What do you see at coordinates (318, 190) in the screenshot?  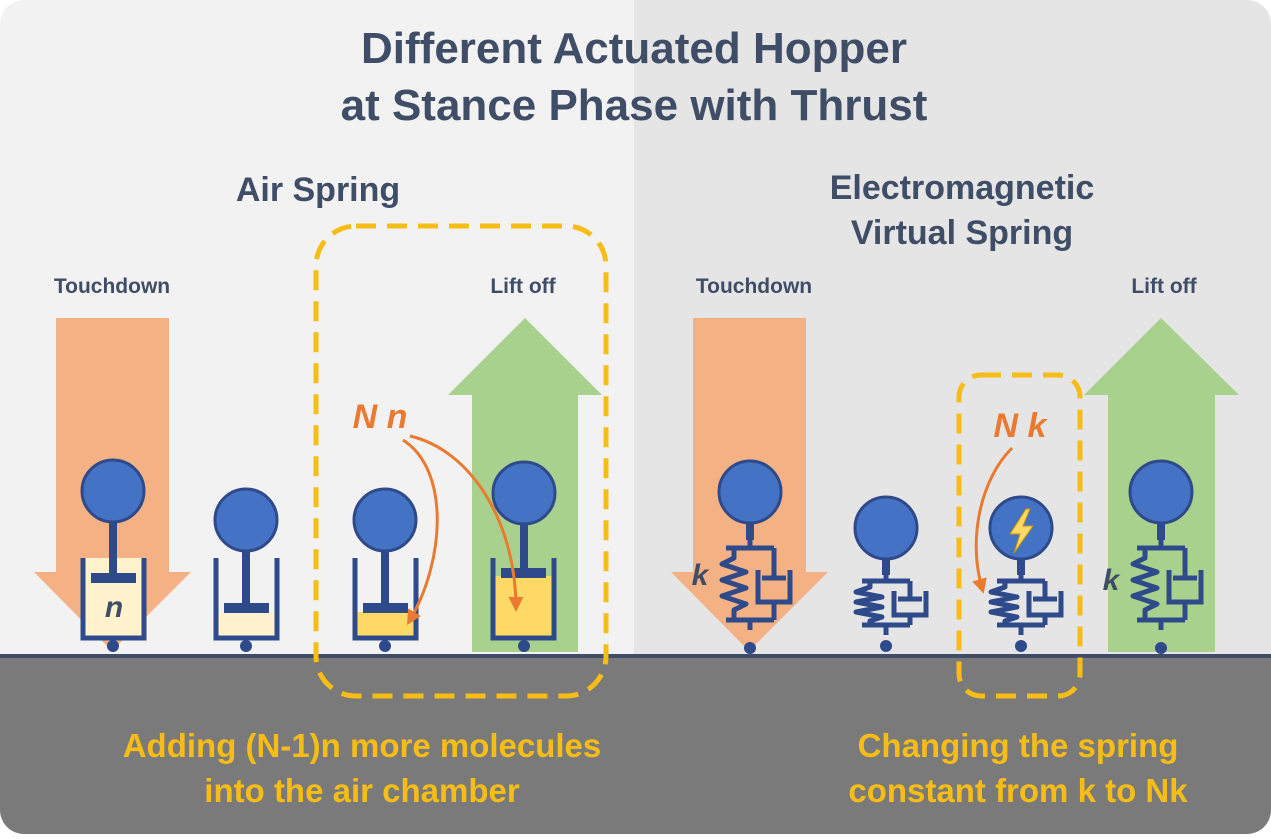 I see `air-spring-heading: Air Spring` at bounding box center [318, 190].